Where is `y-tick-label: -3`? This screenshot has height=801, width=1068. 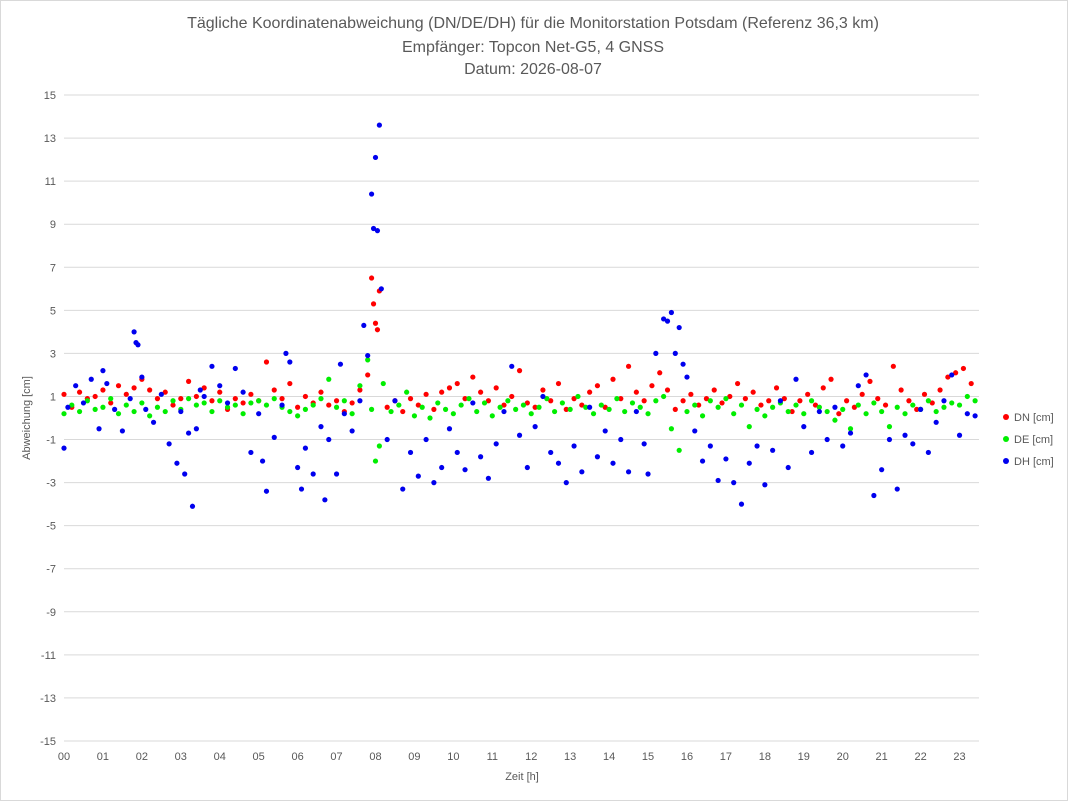
y-tick-label: -3 is located at coordinates (51, 484).